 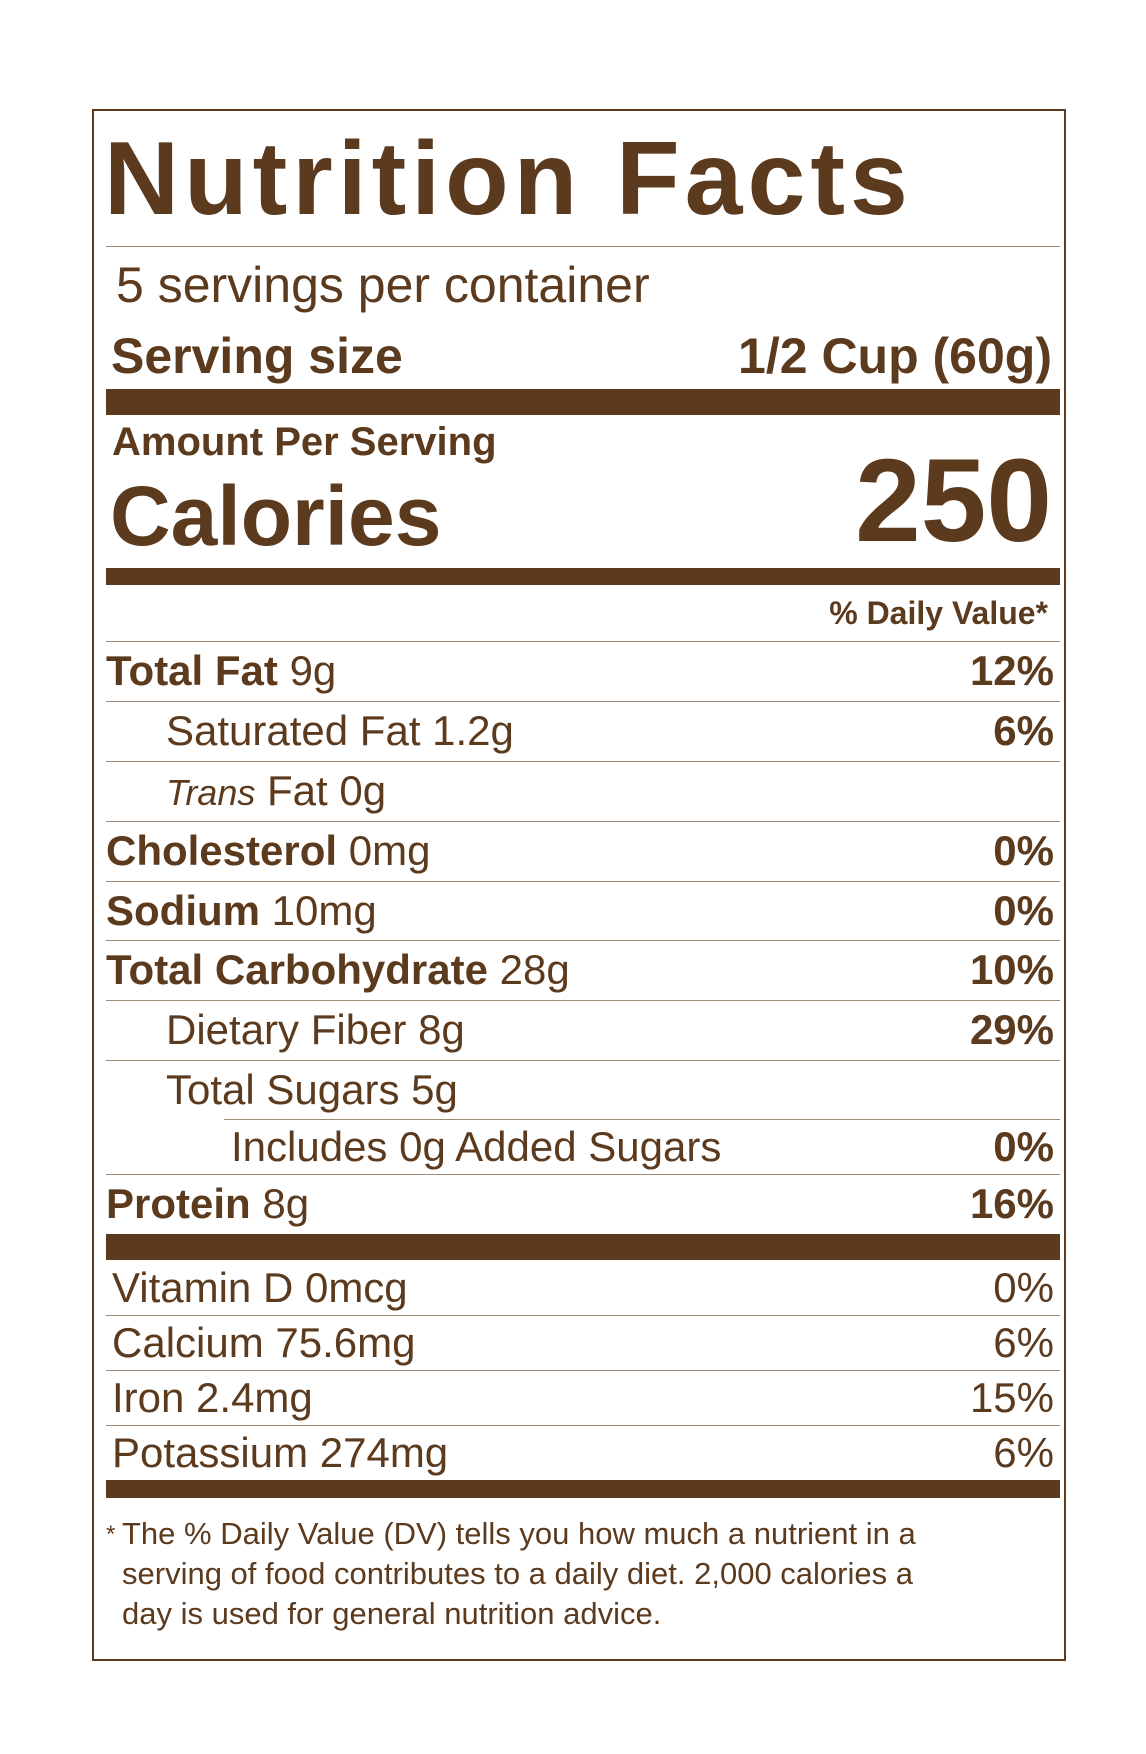 I want to click on amount-per-serving: Amount Per Serving, so click(x=304, y=442).